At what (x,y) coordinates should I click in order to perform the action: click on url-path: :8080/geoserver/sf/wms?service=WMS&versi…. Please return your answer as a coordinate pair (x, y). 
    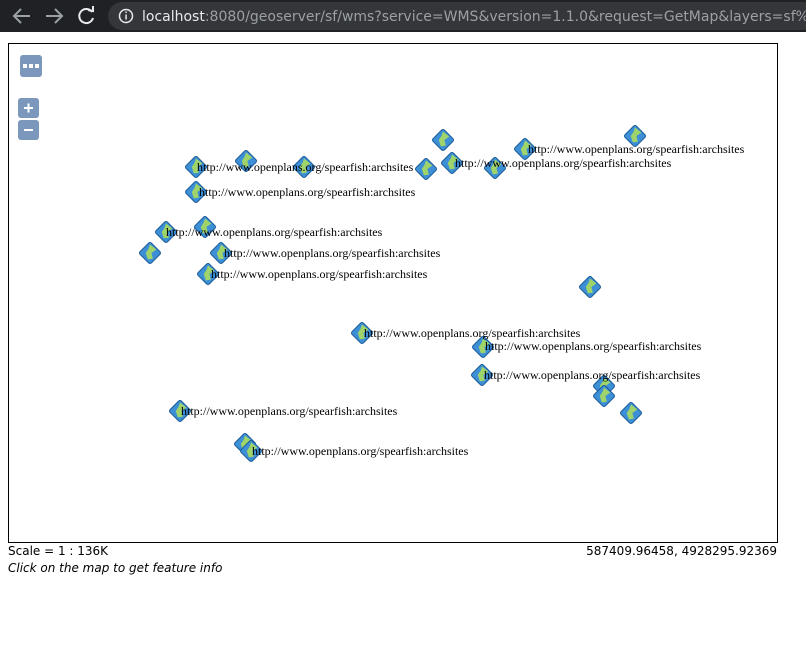
    Looking at the image, I should click on (505, 17).